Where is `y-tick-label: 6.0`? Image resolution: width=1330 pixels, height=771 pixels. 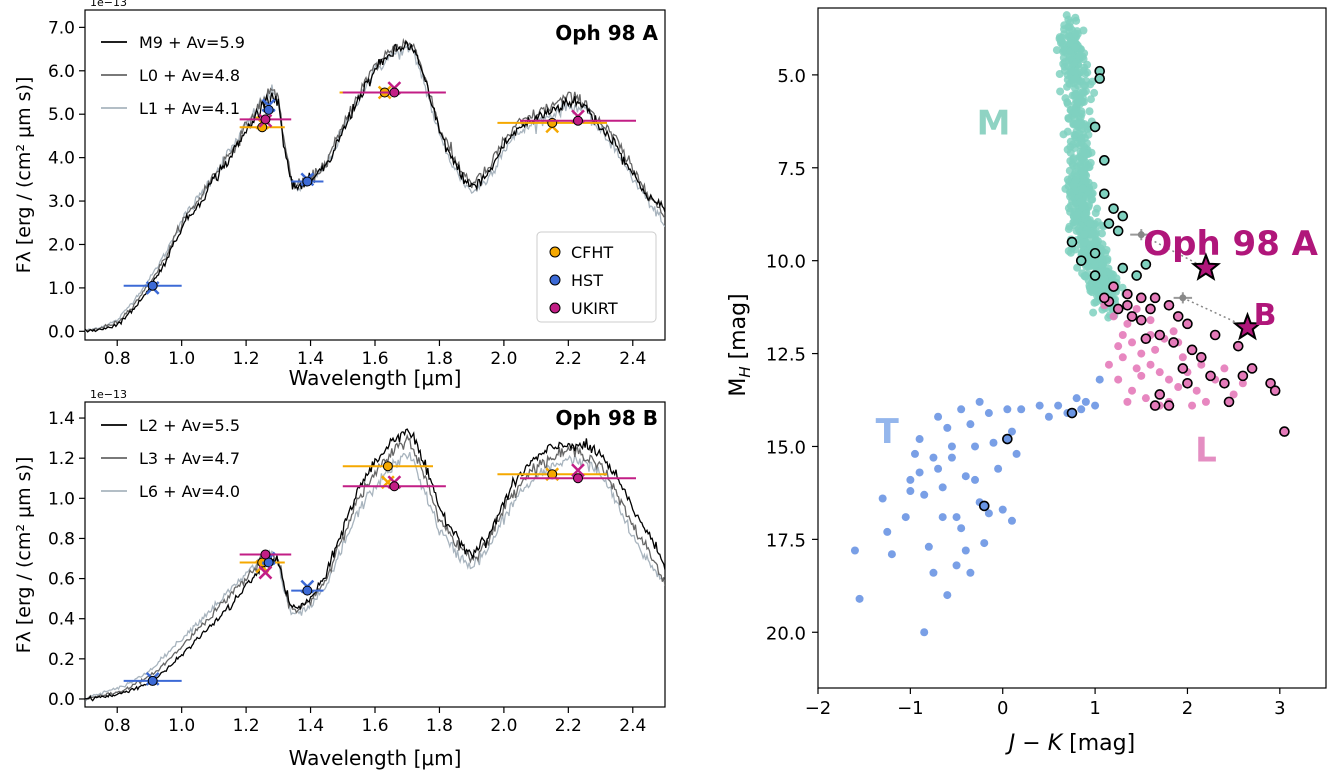
y-tick-label: 6.0 is located at coordinates (61, 72).